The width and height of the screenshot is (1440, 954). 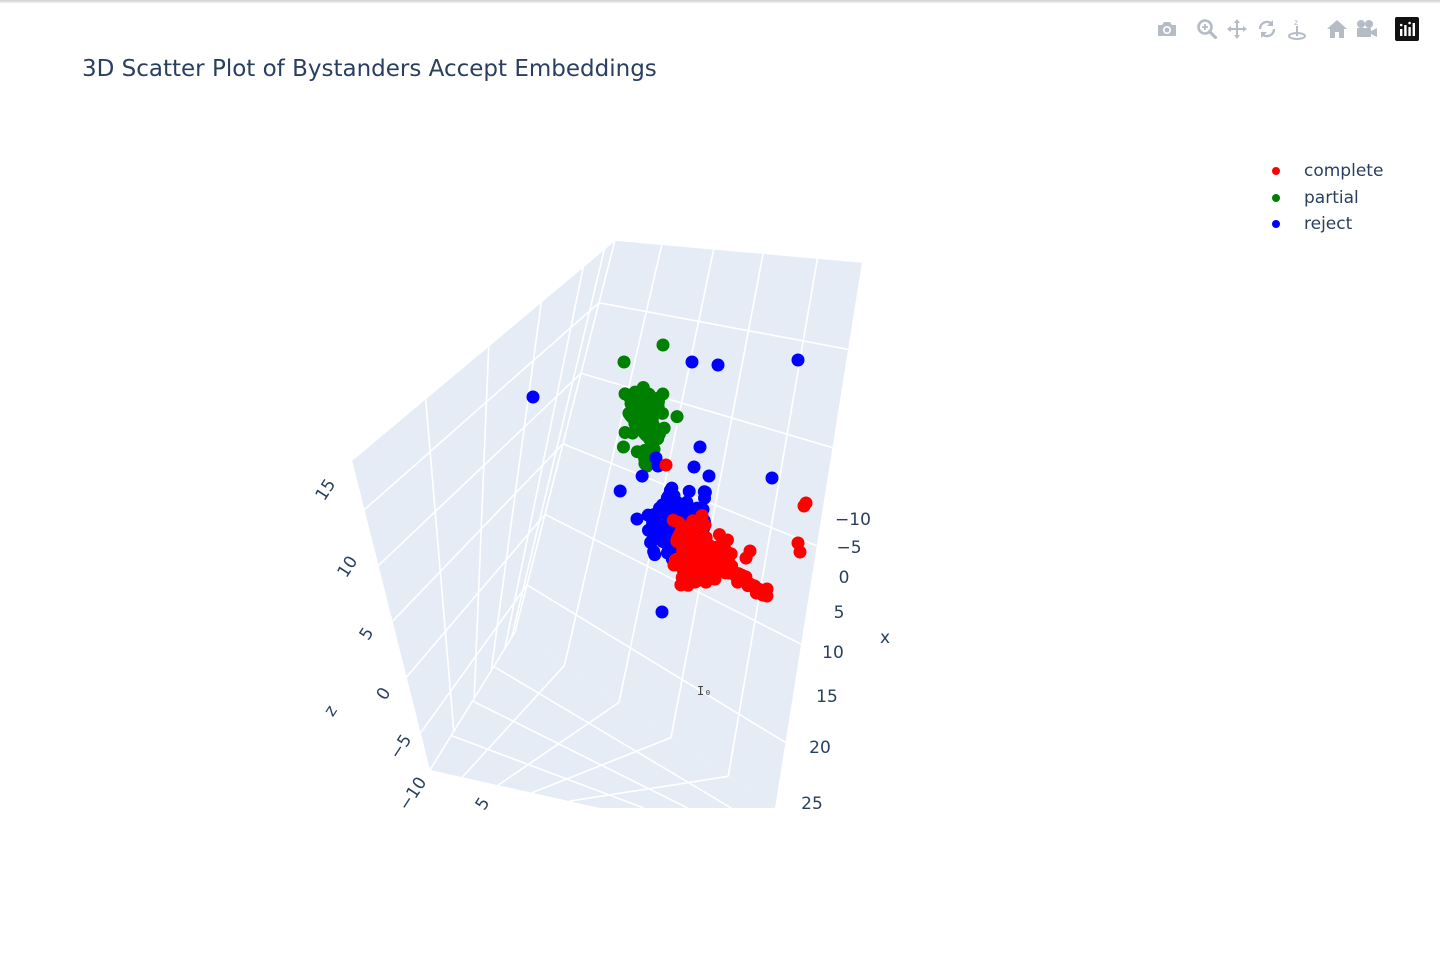 I want to click on modebar: z, so click(x=1287, y=29).